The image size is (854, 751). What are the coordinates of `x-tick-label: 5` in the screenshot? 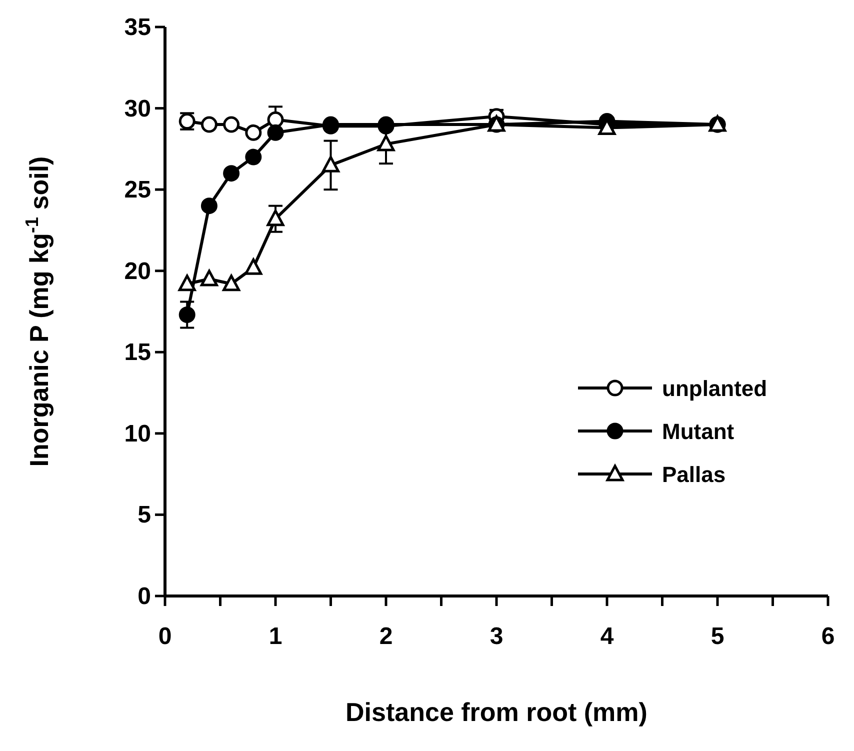 It's located at (717, 636).